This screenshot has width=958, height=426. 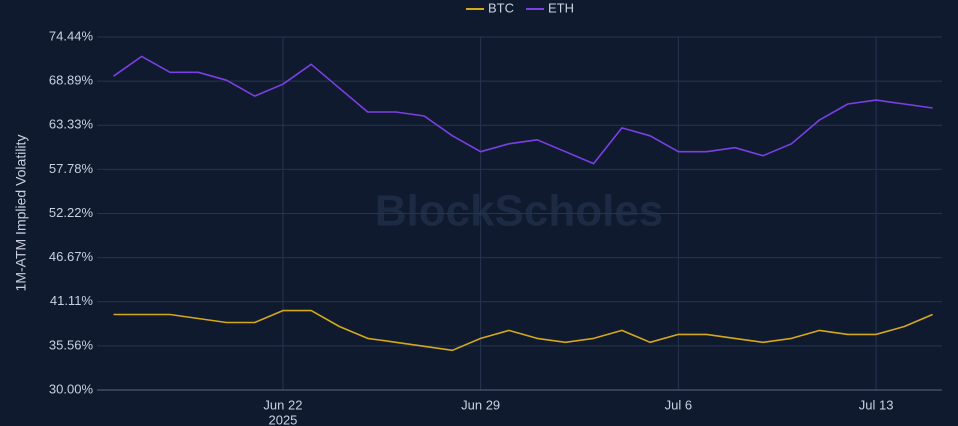 What do you see at coordinates (71, 256) in the screenshot?
I see `y-tick-label: 46.67%` at bounding box center [71, 256].